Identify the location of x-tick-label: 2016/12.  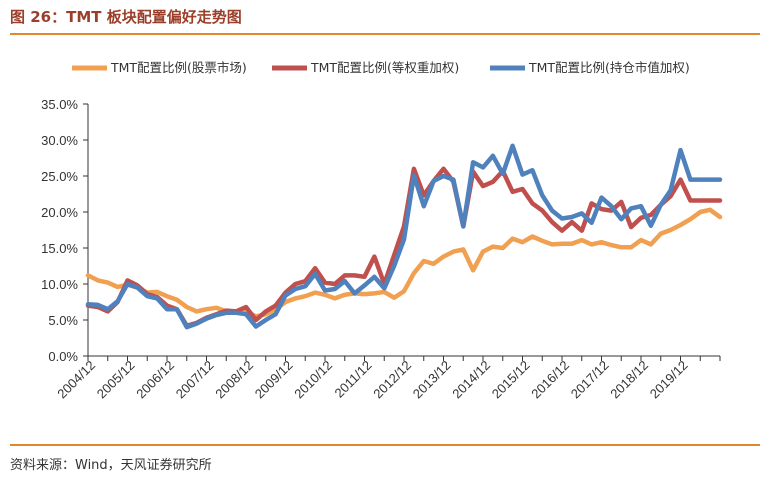
(550, 380).